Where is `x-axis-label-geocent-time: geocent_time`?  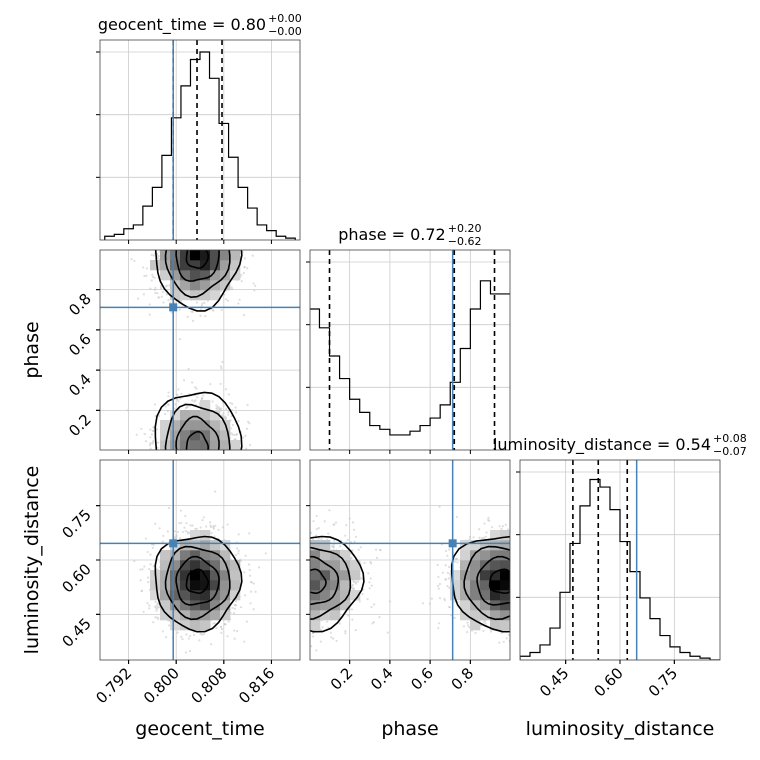 x-axis-label-geocent-time: geocent_time is located at coordinates (199, 729).